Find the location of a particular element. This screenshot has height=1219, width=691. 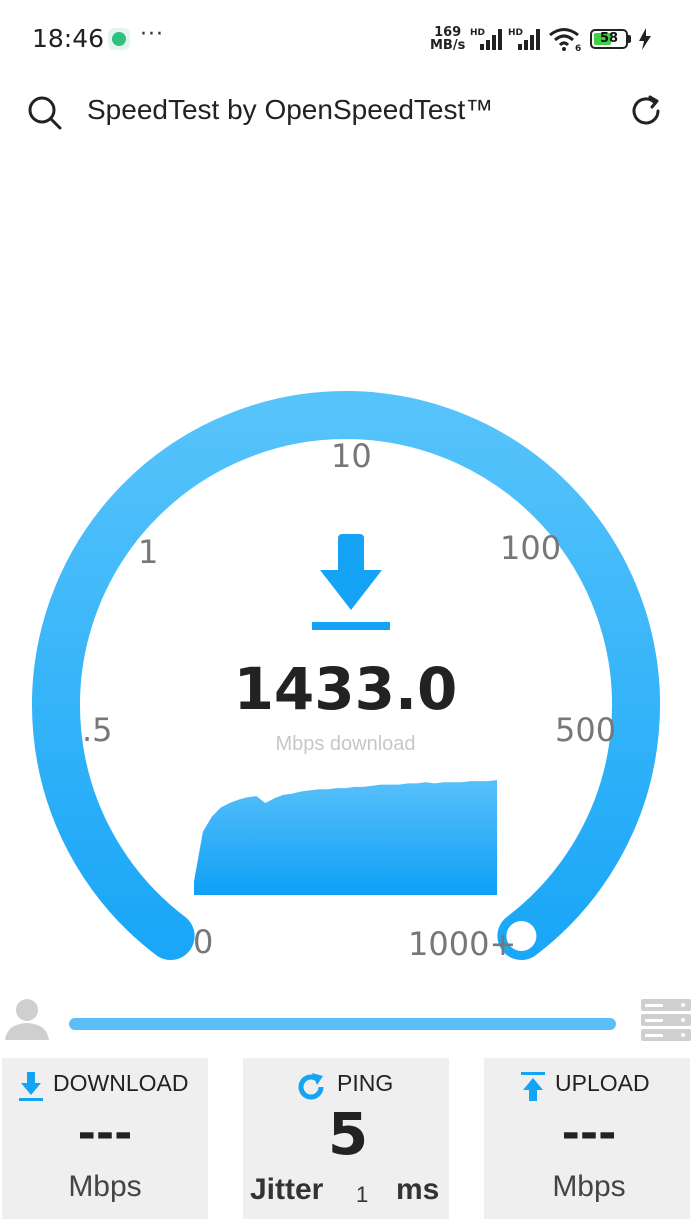

battery-icon: 58 is located at coordinates (609, 39).